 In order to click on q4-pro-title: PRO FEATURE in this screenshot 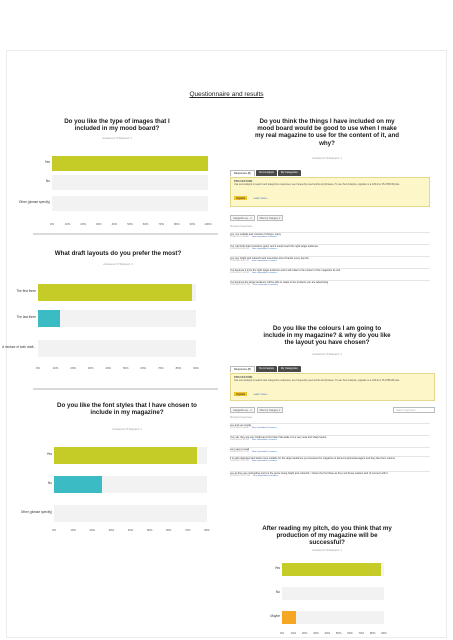, I will do `click(243, 181)`.